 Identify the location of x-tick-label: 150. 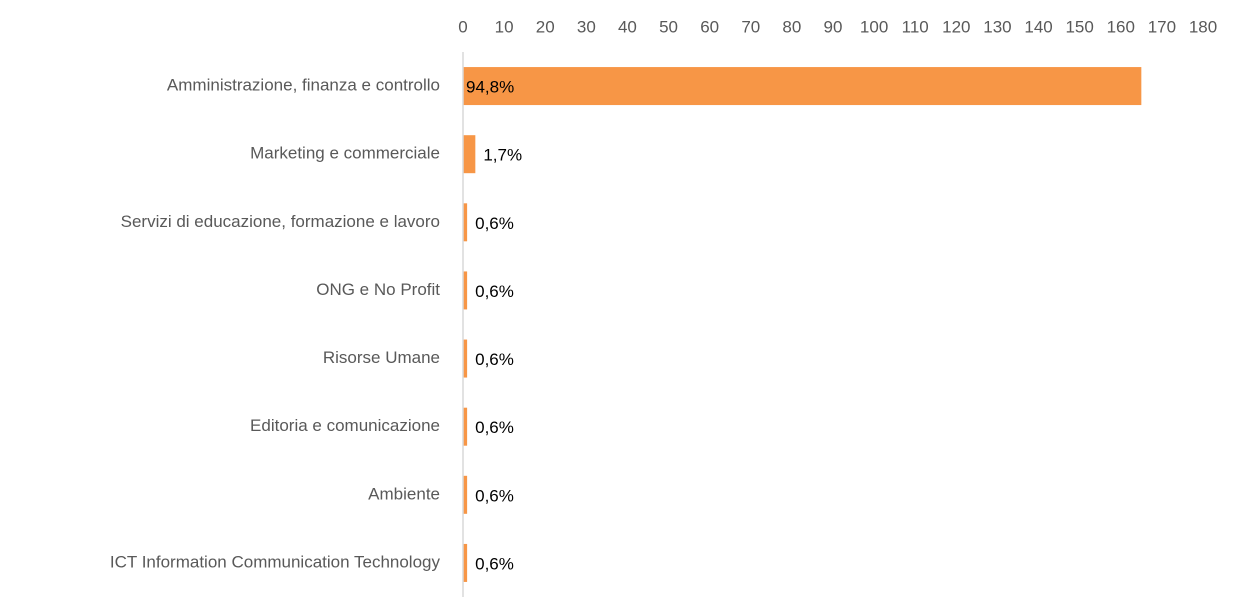
(1079, 26).